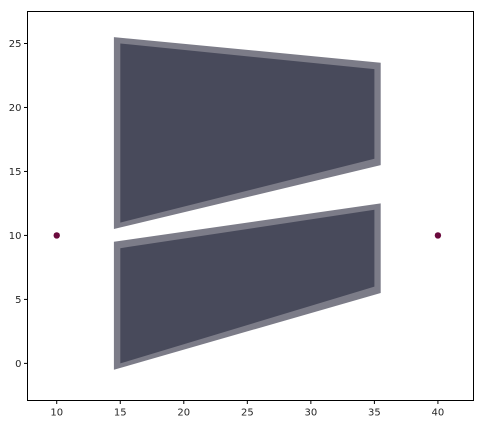 This screenshot has height=425, width=484. What do you see at coordinates (310, 413) in the screenshot?
I see `x-tick-label: 30` at bounding box center [310, 413].